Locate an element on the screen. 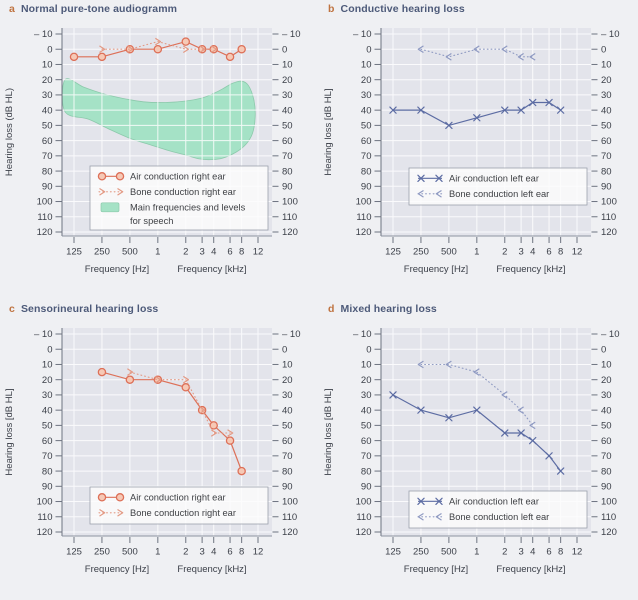  panel-d-title: d Mixed hearing loss is located at coordinates (382, 309).